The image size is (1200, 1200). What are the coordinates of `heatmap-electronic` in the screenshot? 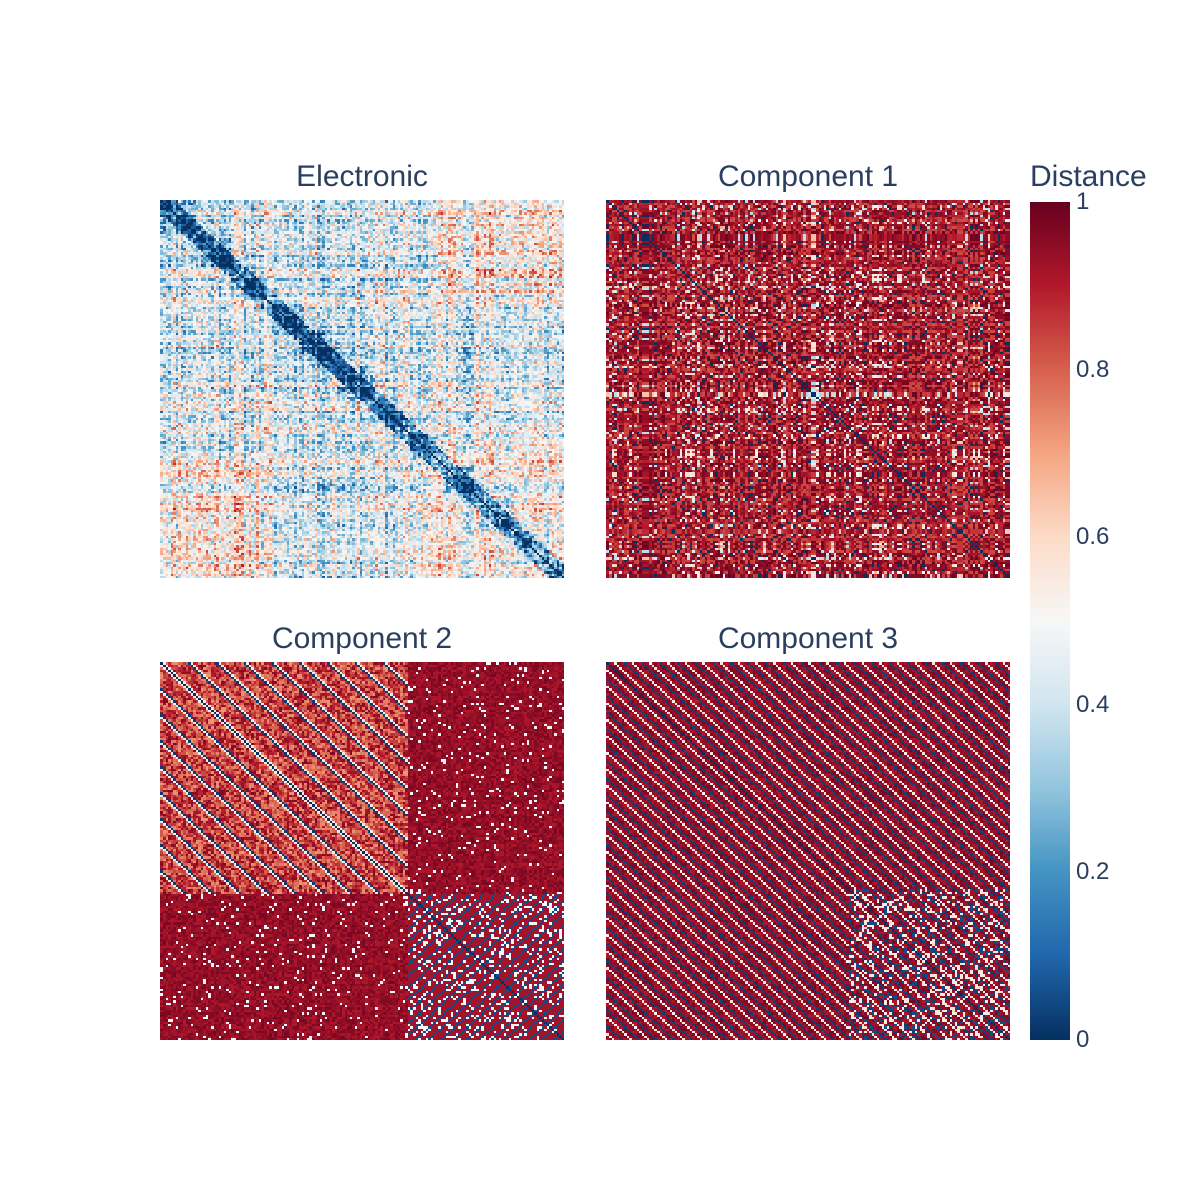 It's located at (362, 389).